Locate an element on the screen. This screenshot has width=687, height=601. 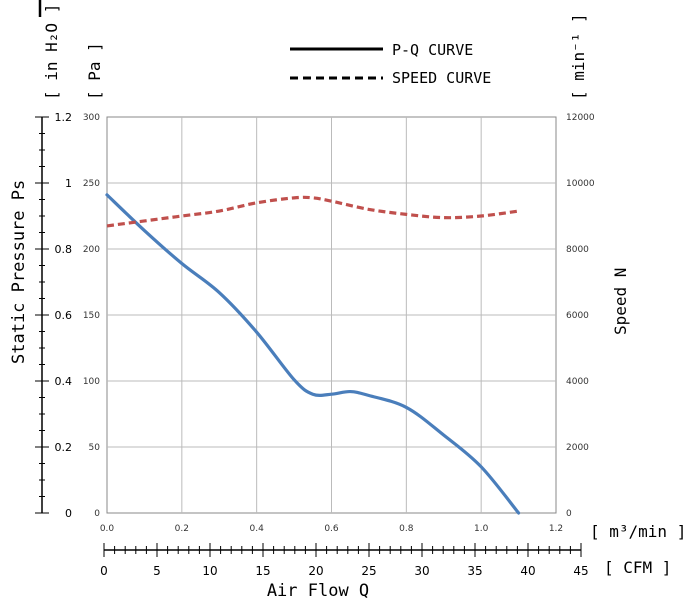
x-secondary-tick-label: 20 is located at coordinates (315, 571).